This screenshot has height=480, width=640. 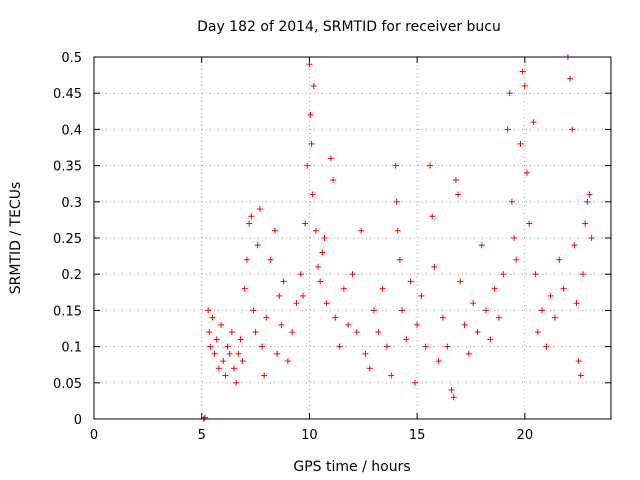 What do you see at coordinates (417, 435) in the screenshot?
I see `x-tick-label: 15` at bounding box center [417, 435].